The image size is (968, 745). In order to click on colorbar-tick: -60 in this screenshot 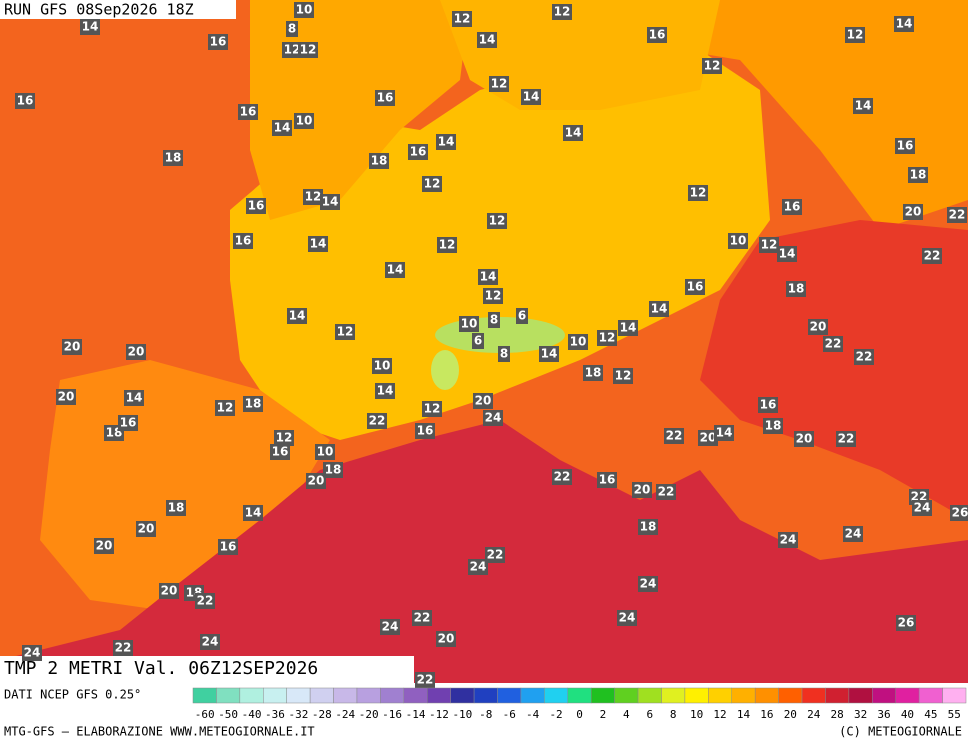, I will do `click(205, 714)`.